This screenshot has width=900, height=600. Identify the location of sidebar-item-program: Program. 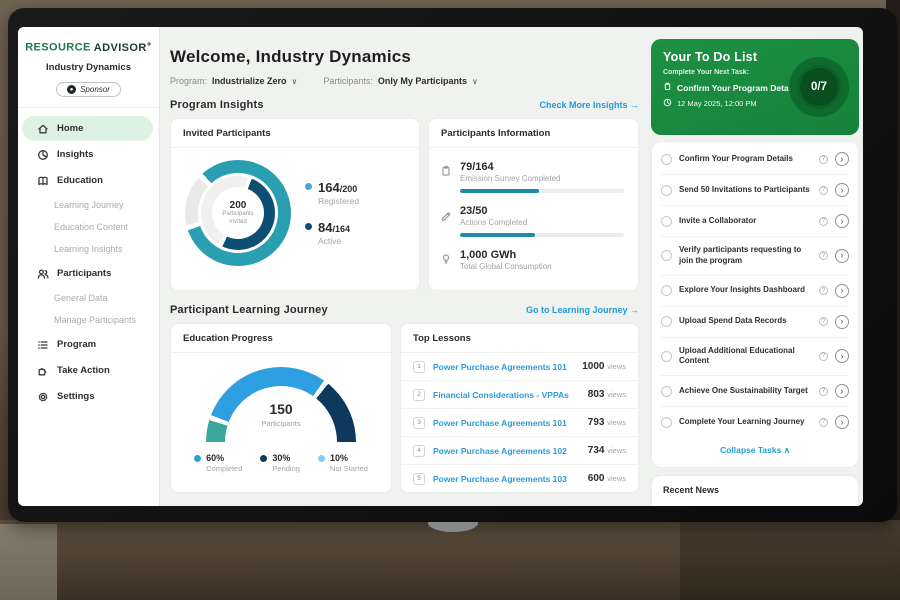
(87, 344).